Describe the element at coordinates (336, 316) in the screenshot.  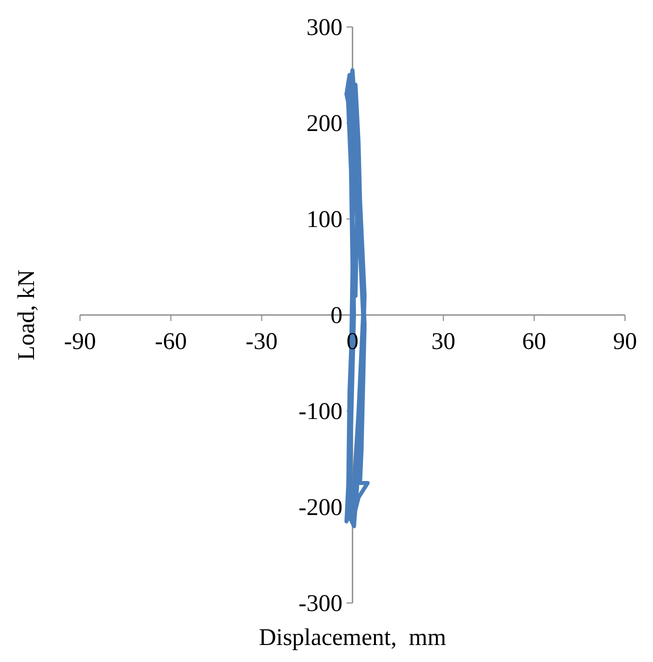
I see `y-tick-label: 0` at that location.